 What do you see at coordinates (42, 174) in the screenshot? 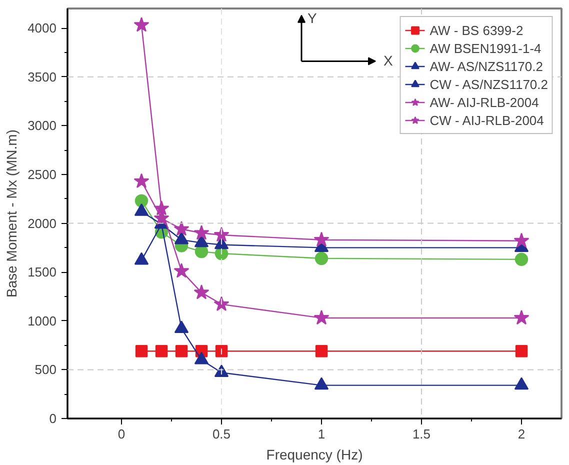
I see `y-tick-label: 2500` at bounding box center [42, 174].